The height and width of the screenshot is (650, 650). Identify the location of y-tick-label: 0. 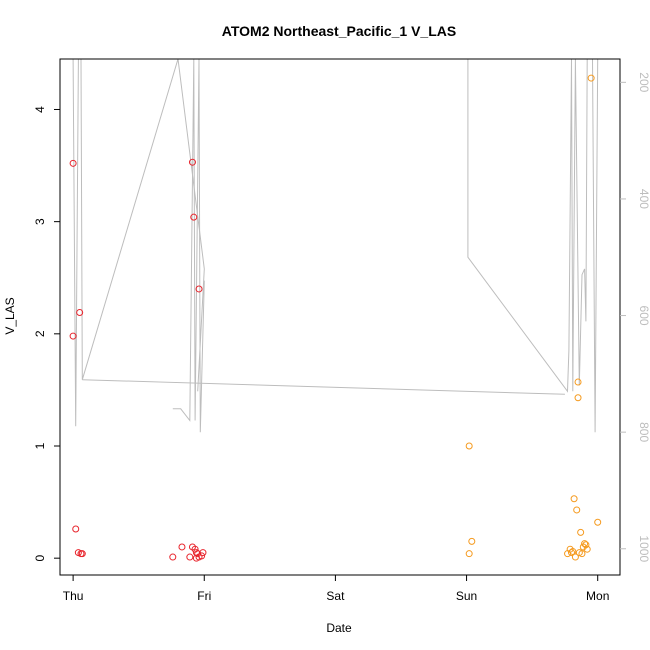
(40, 558).